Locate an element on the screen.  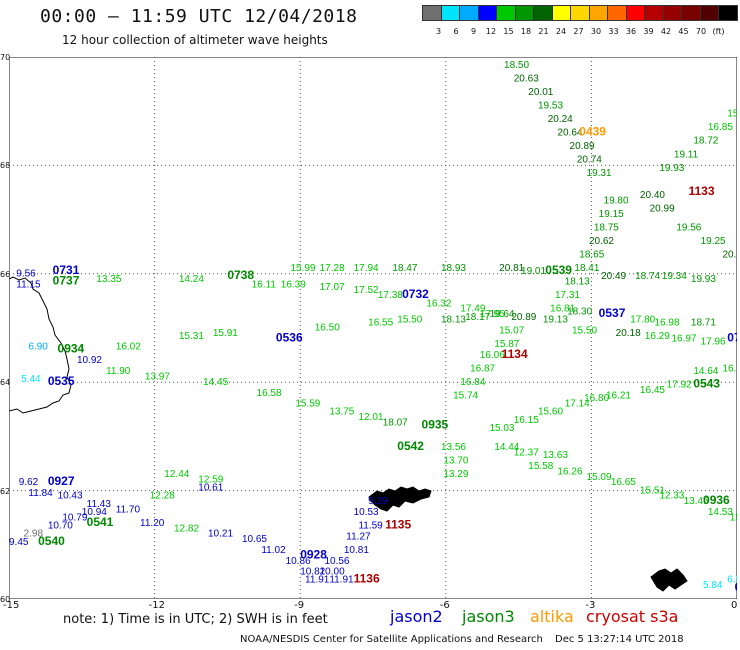
wave-height-label: 20.40 is located at coordinates (652, 195).